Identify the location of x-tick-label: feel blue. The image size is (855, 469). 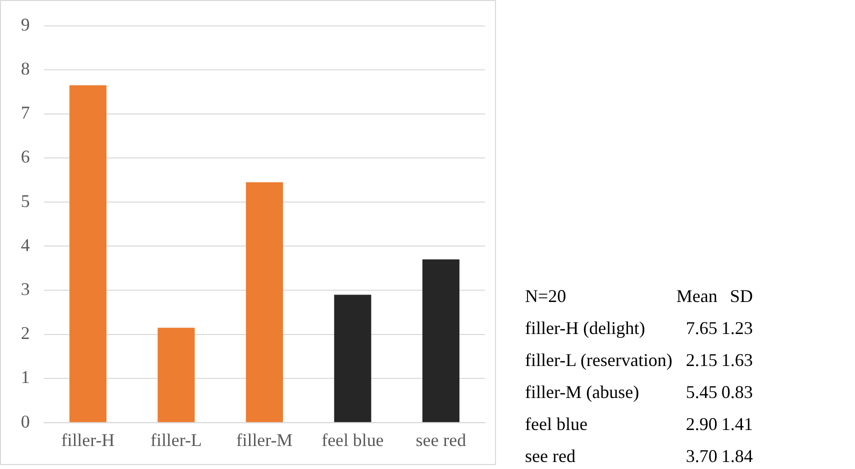
(353, 440).